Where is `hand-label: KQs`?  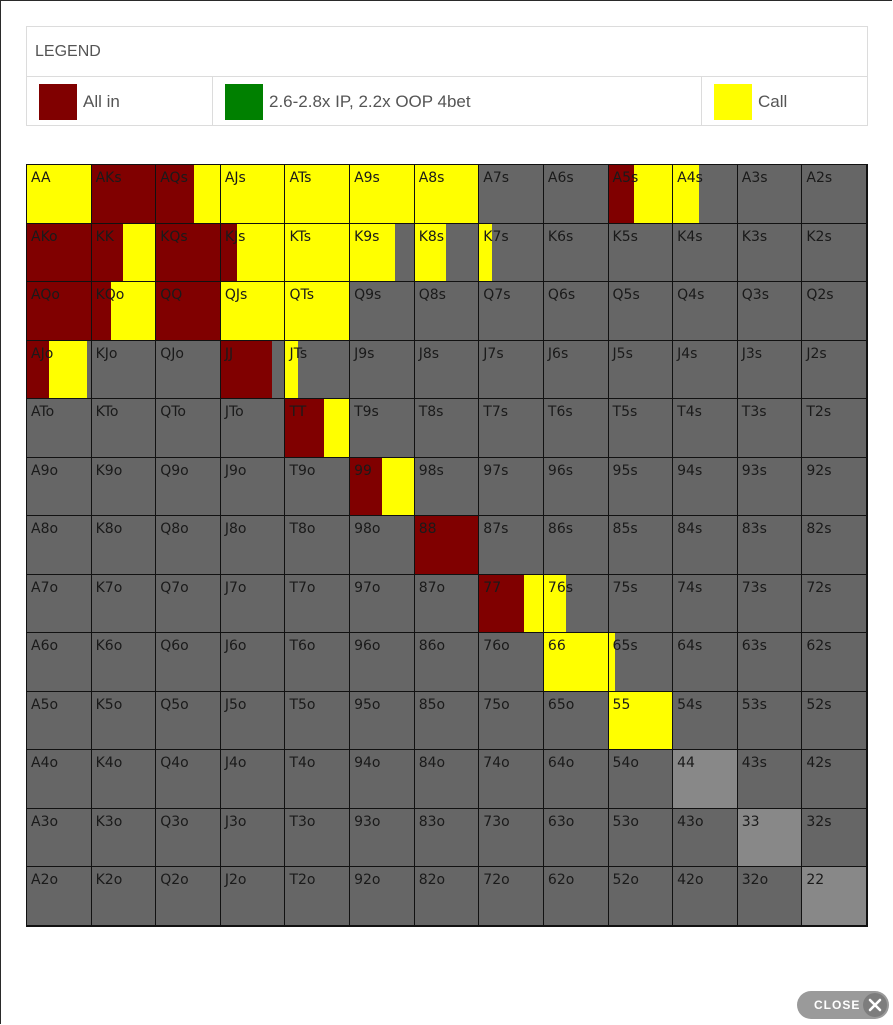
hand-label: KQs is located at coordinates (174, 236).